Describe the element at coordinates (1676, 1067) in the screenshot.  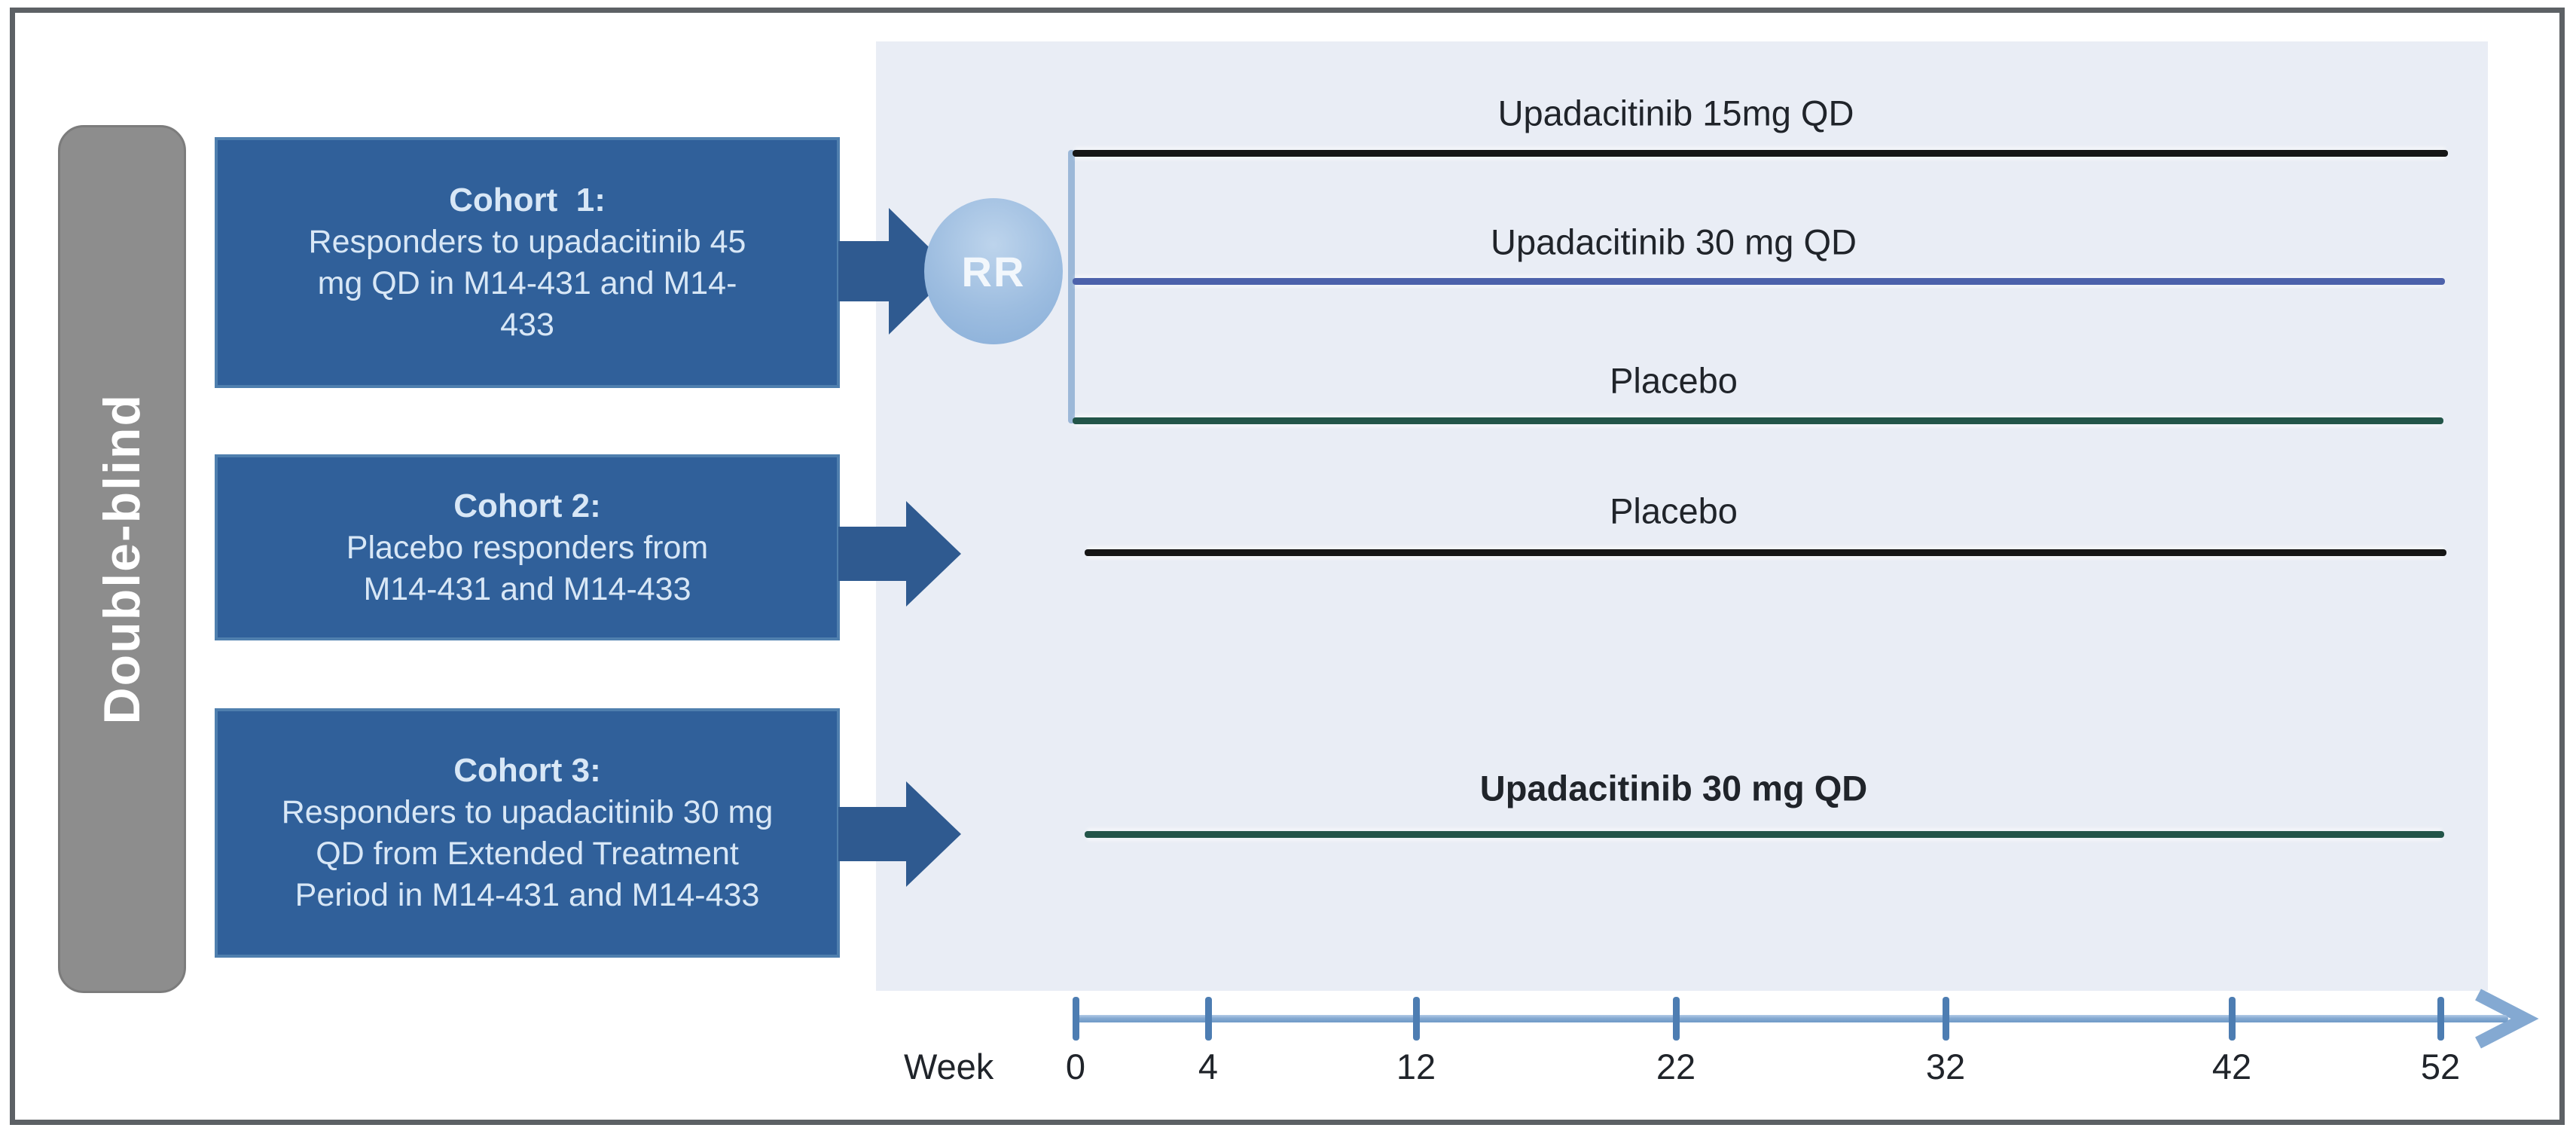
I see `week-tick-label: 22` at that location.